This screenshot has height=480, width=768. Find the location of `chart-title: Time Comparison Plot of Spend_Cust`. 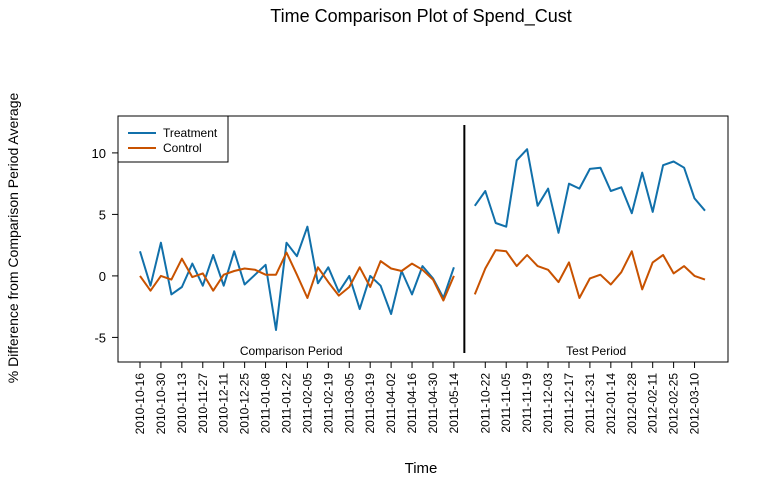

chart-title: Time Comparison Plot of Spend_Cust is located at coordinates (420, 16).